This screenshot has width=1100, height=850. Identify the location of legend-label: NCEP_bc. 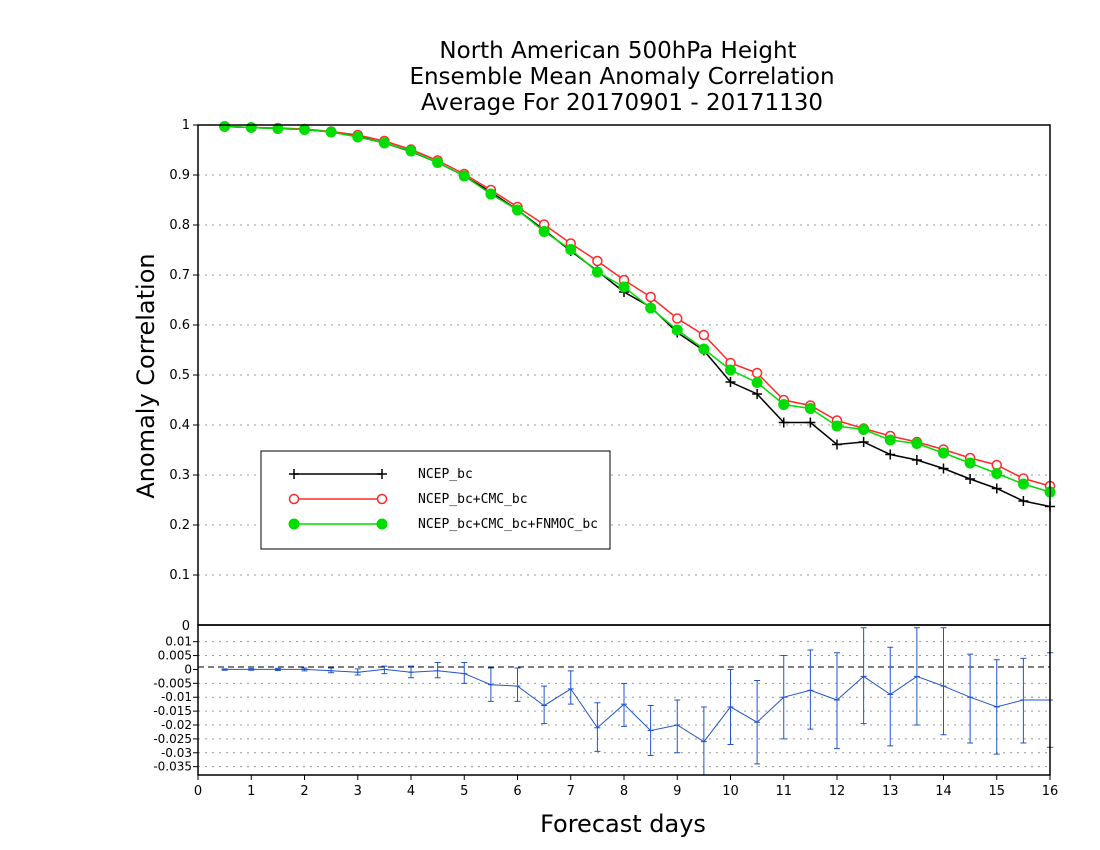
(445, 474).